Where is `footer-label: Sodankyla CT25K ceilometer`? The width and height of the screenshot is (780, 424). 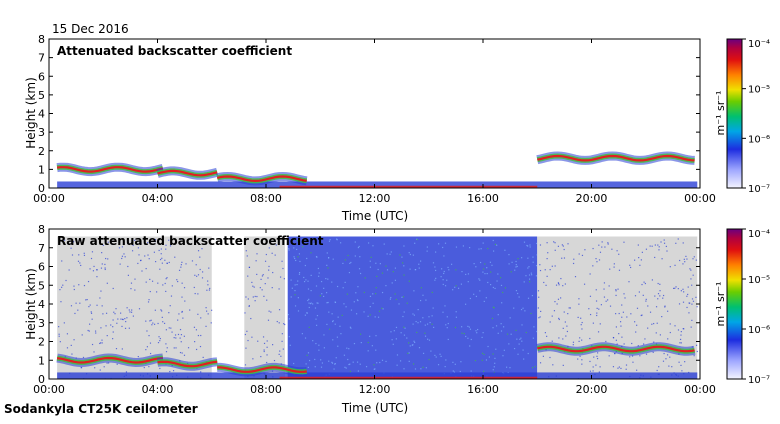 footer-label: Sodankyla CT25K ceilometer is located at coordinates (101, 409).